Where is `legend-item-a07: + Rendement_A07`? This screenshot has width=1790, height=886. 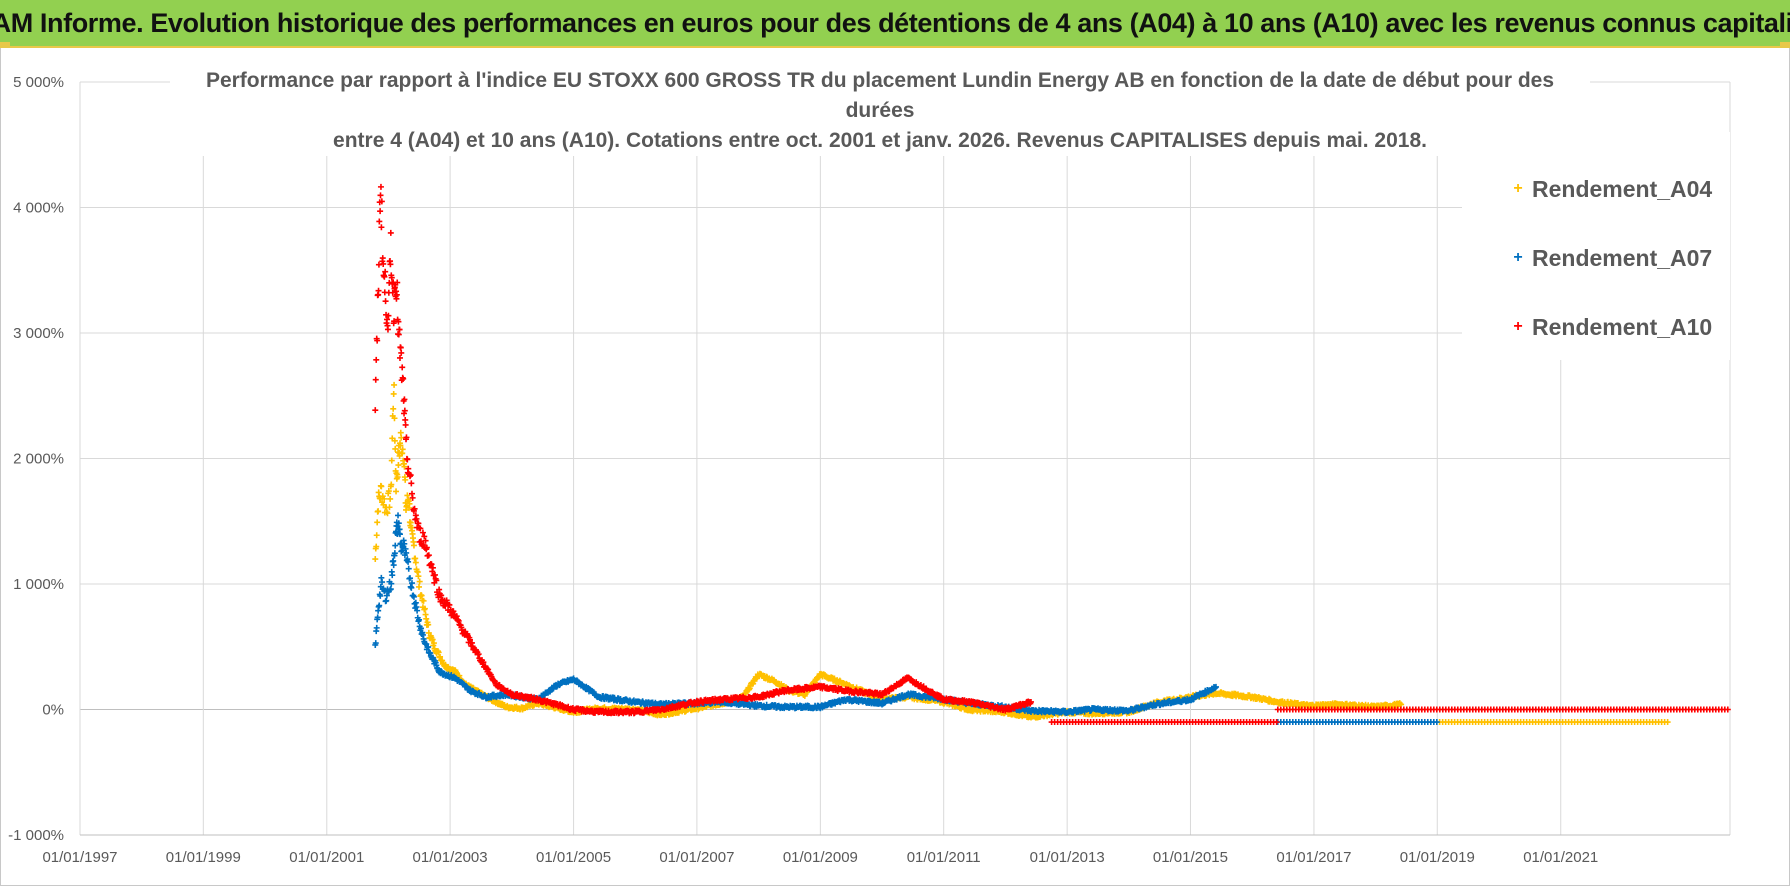 legend-item-a07: + Rendement_A07 is located at coordinates (1611, 258).